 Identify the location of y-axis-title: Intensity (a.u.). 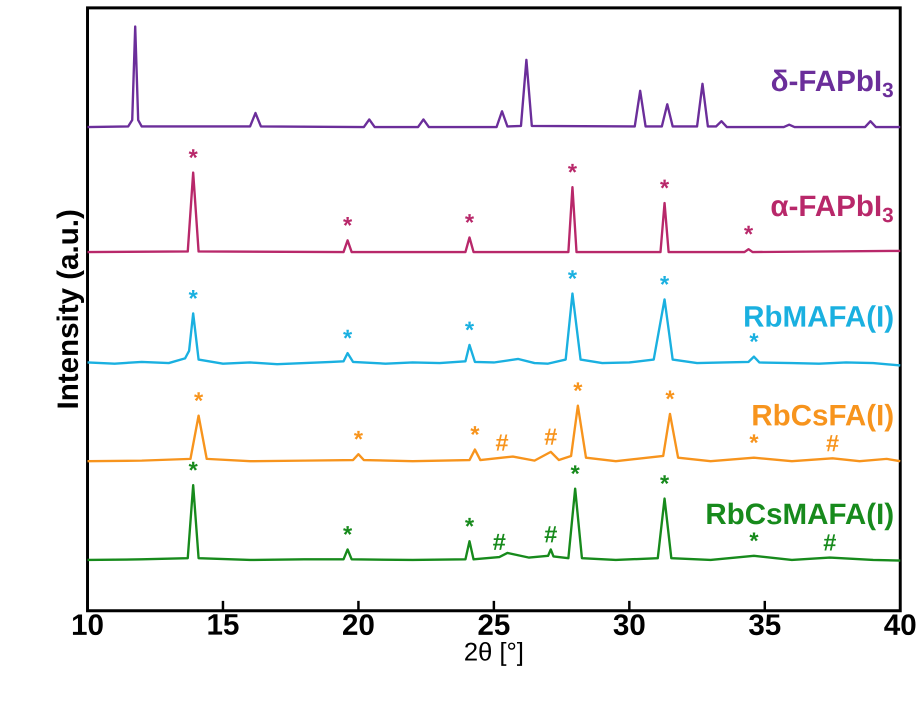
(70, 309).